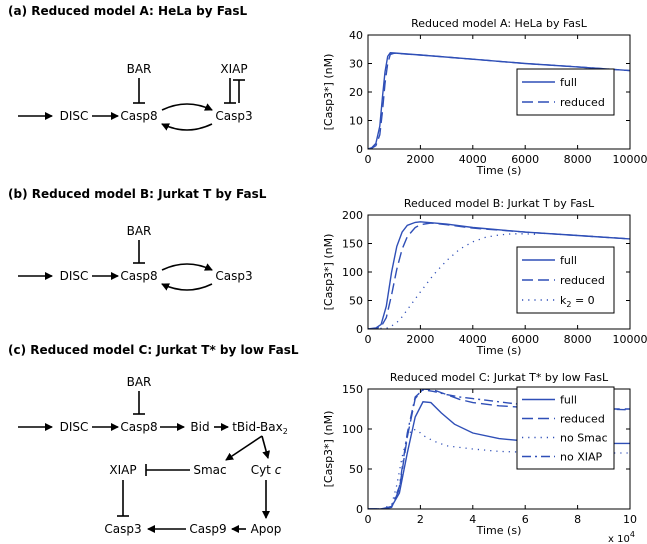 The image size is (647, 544). Describe the element at coordinates (499, 203) in the screenshot. I see `chart-title: Reduced model B: Jurkat T by FasL` at that location.